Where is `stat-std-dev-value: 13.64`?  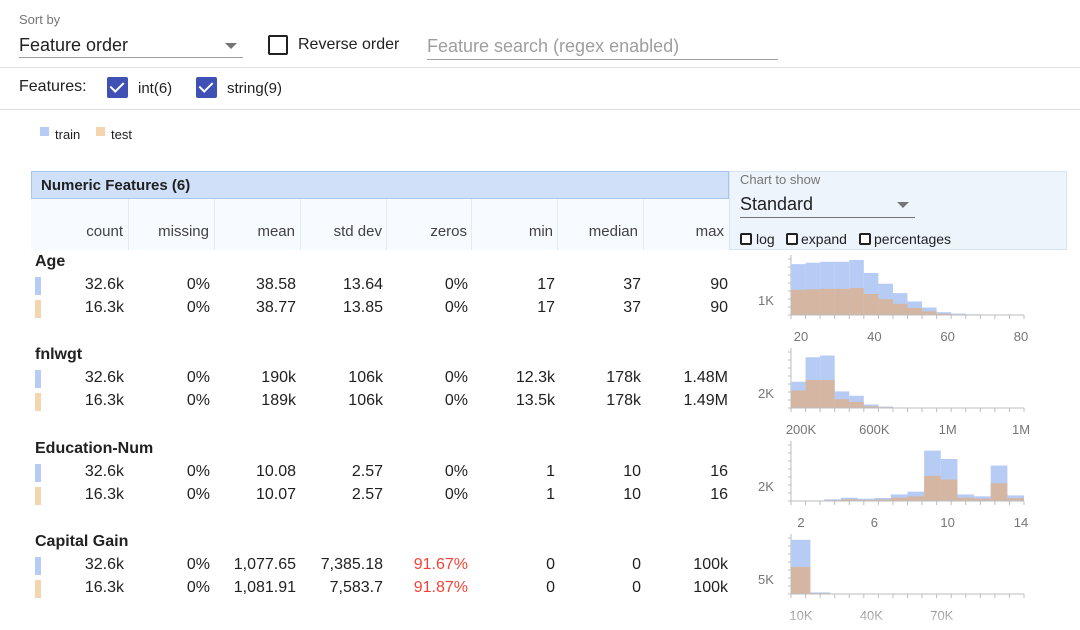 stat-std-dev-value: 13.64 is located at coordinates (362, 284).